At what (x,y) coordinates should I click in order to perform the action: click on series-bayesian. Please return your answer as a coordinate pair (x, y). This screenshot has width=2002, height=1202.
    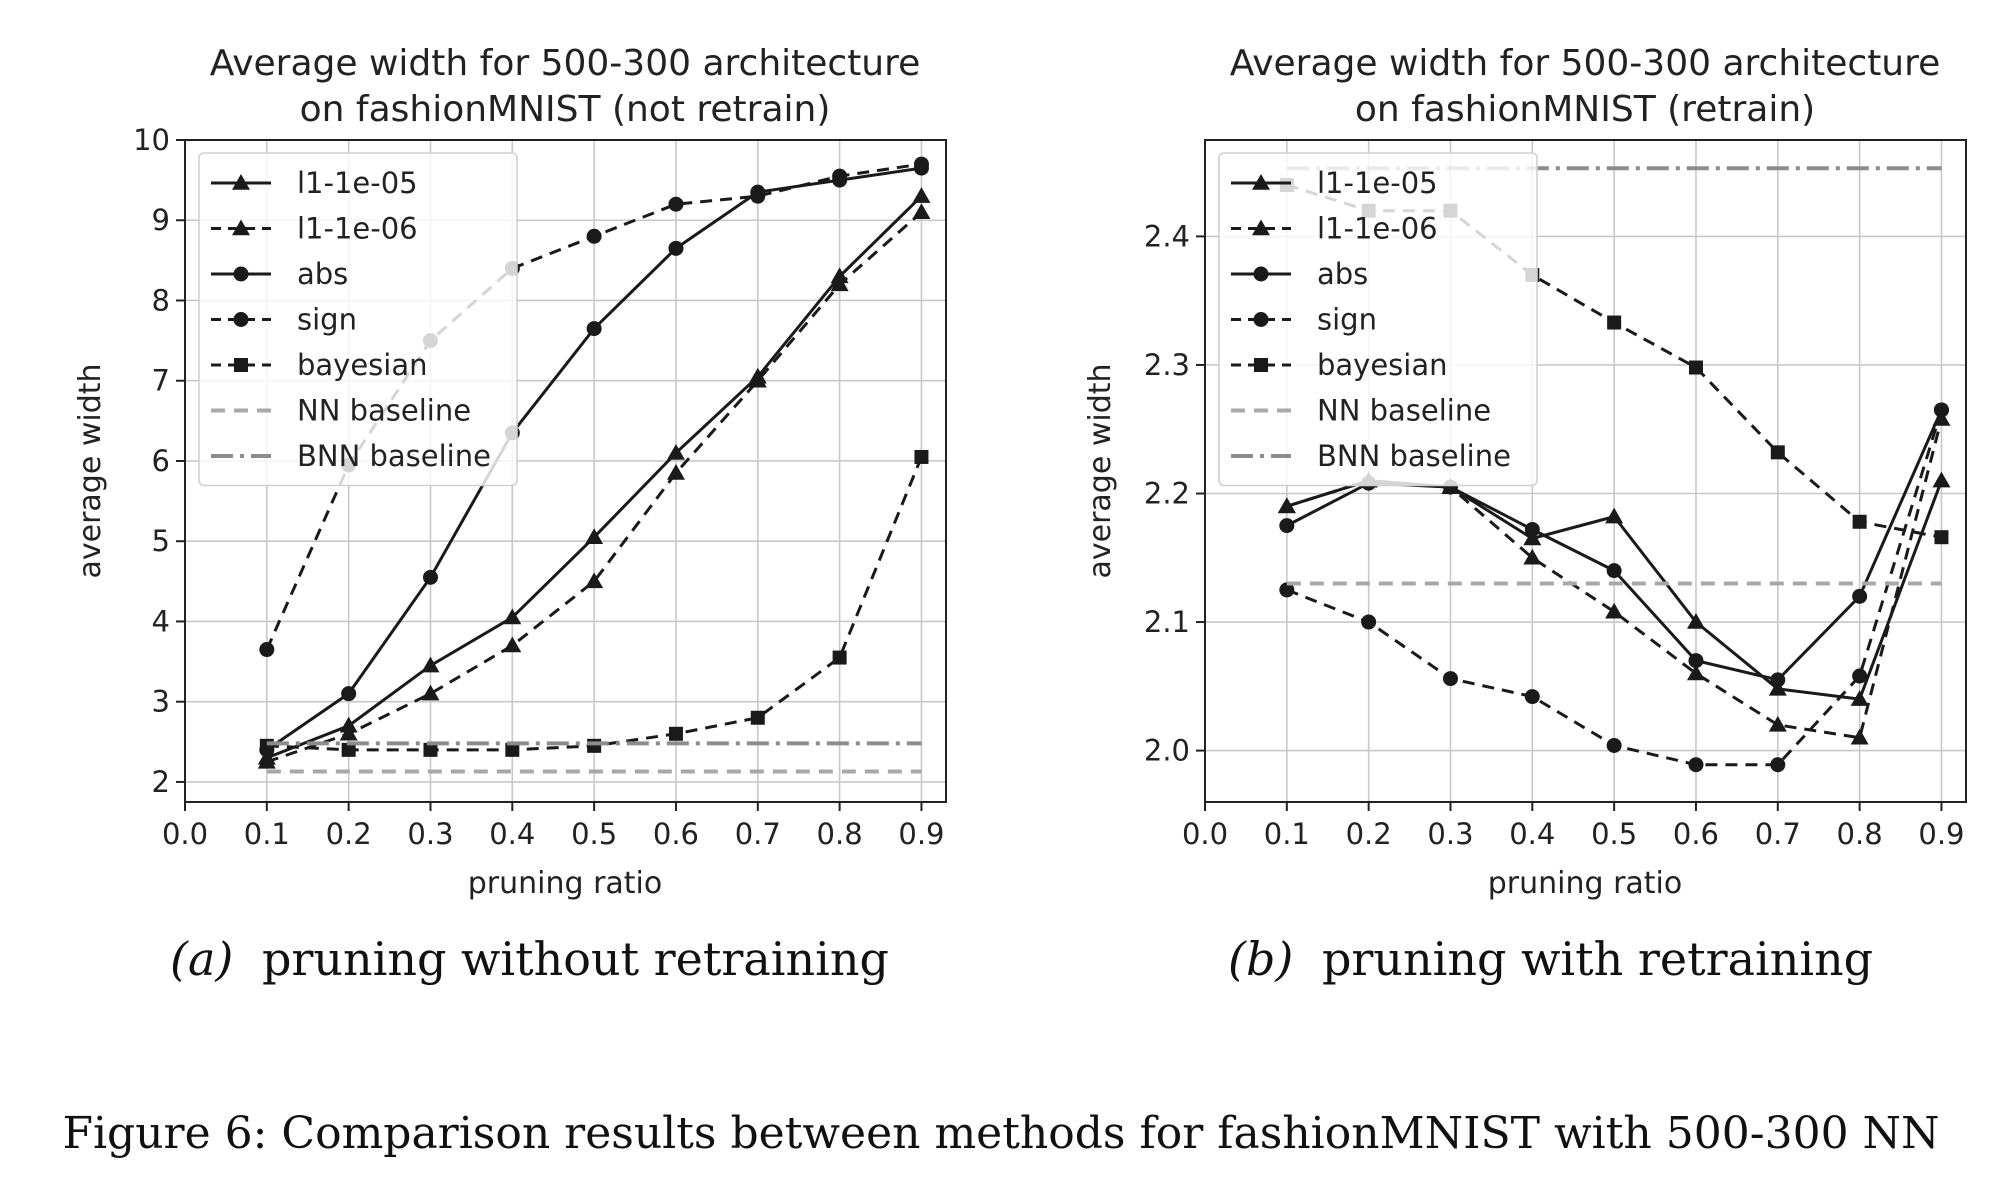
    Looking at the image, I should click on (594, 603).